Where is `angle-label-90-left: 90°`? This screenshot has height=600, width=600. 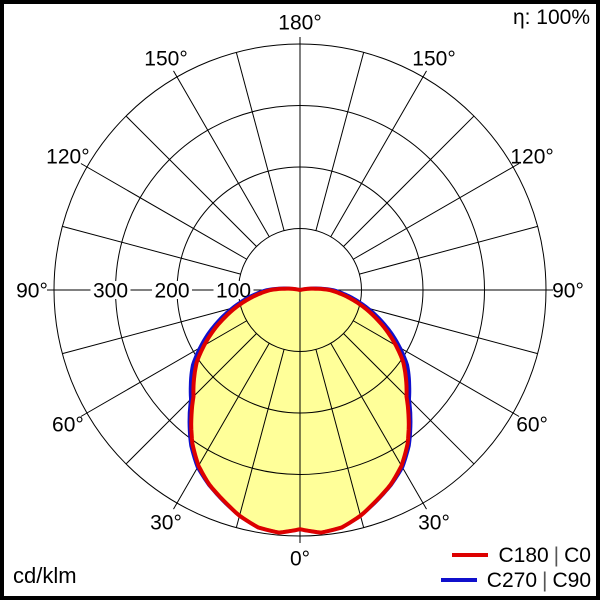 angle-label-90-left: 90° is located at coordinates (32, 290).